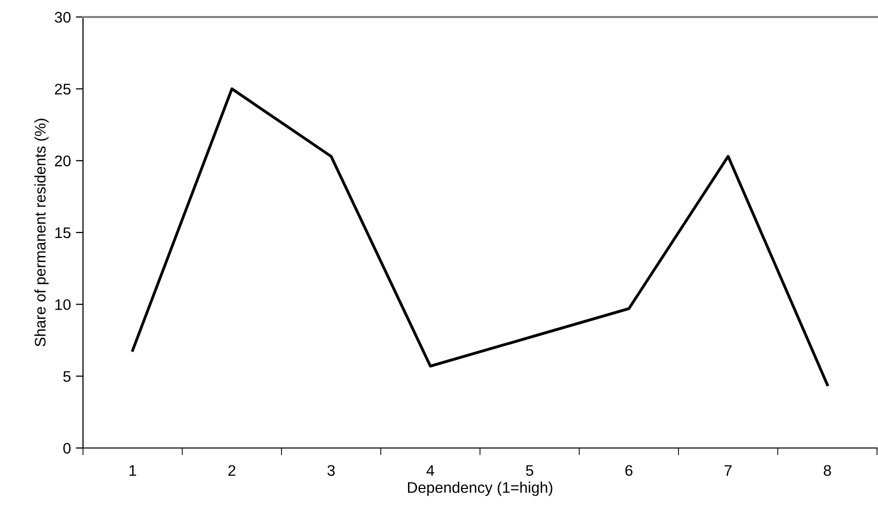 The image size is (878, 515). What do you see at coordinates (530, 470) in the screenshot?
I see `x-tick-label: 5` at bounding box center [530, 470].